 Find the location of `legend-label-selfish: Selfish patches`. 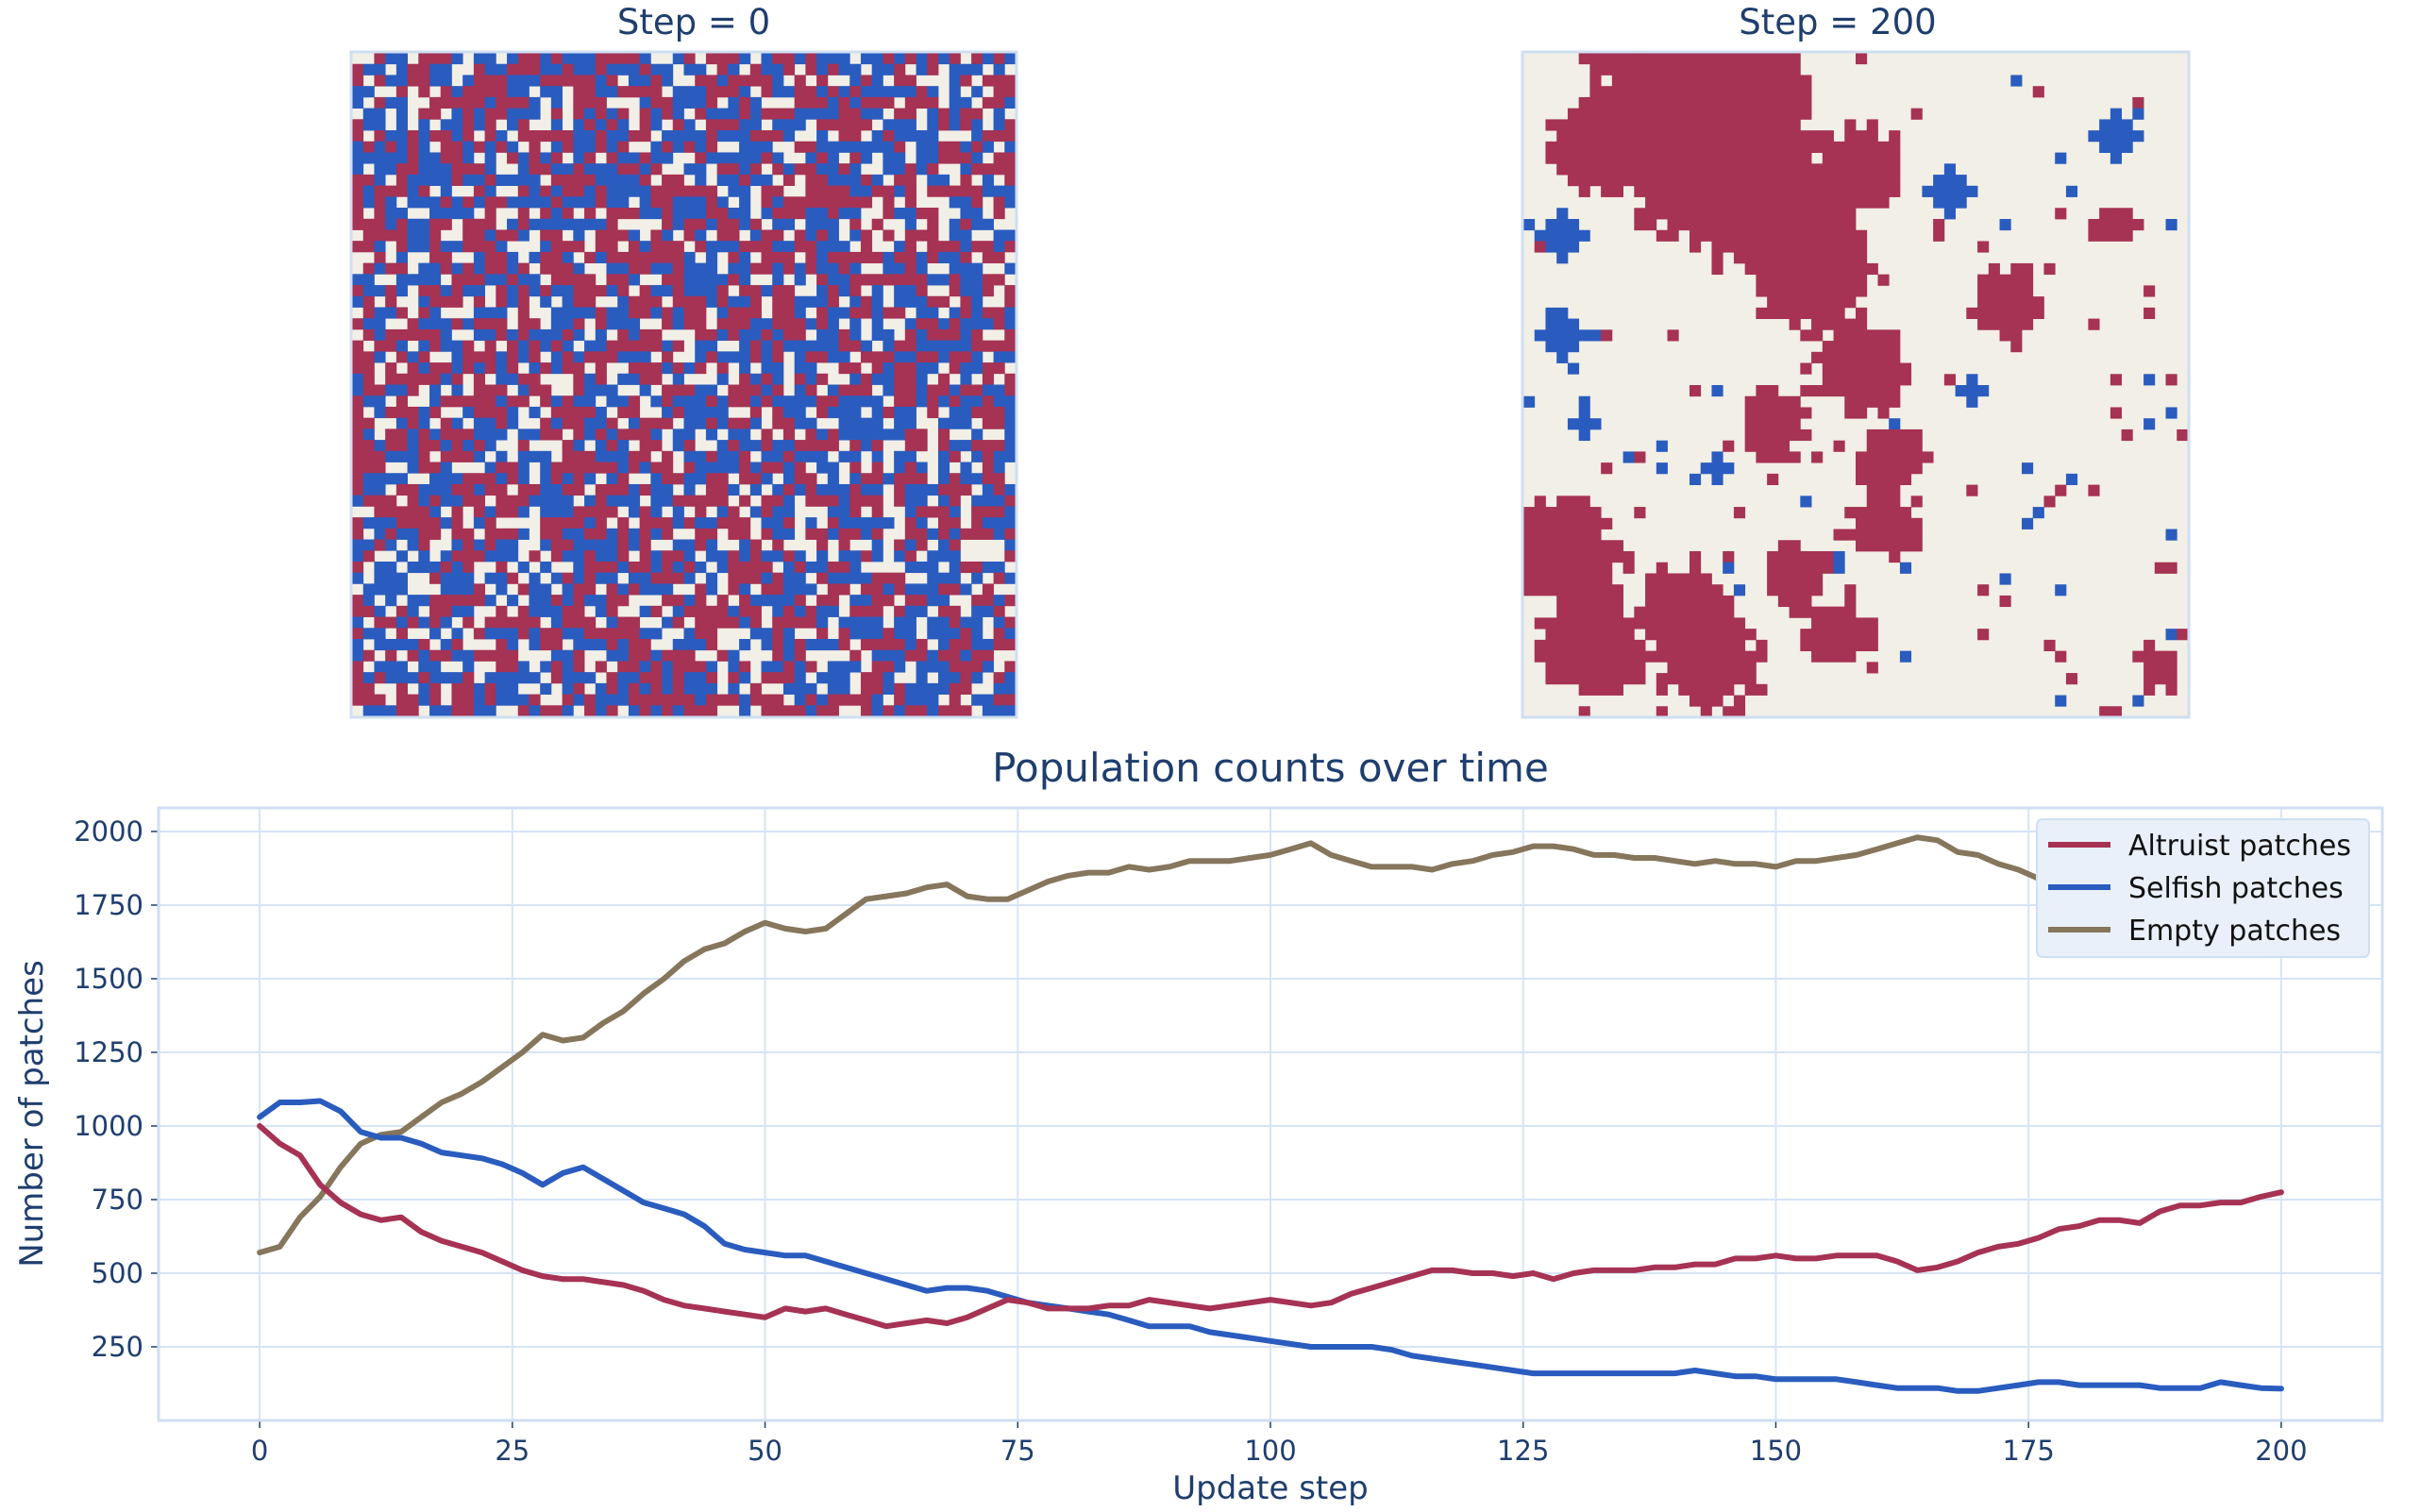

legend-label-selfish: Selfish patches is located at coordinates (2236, 888).